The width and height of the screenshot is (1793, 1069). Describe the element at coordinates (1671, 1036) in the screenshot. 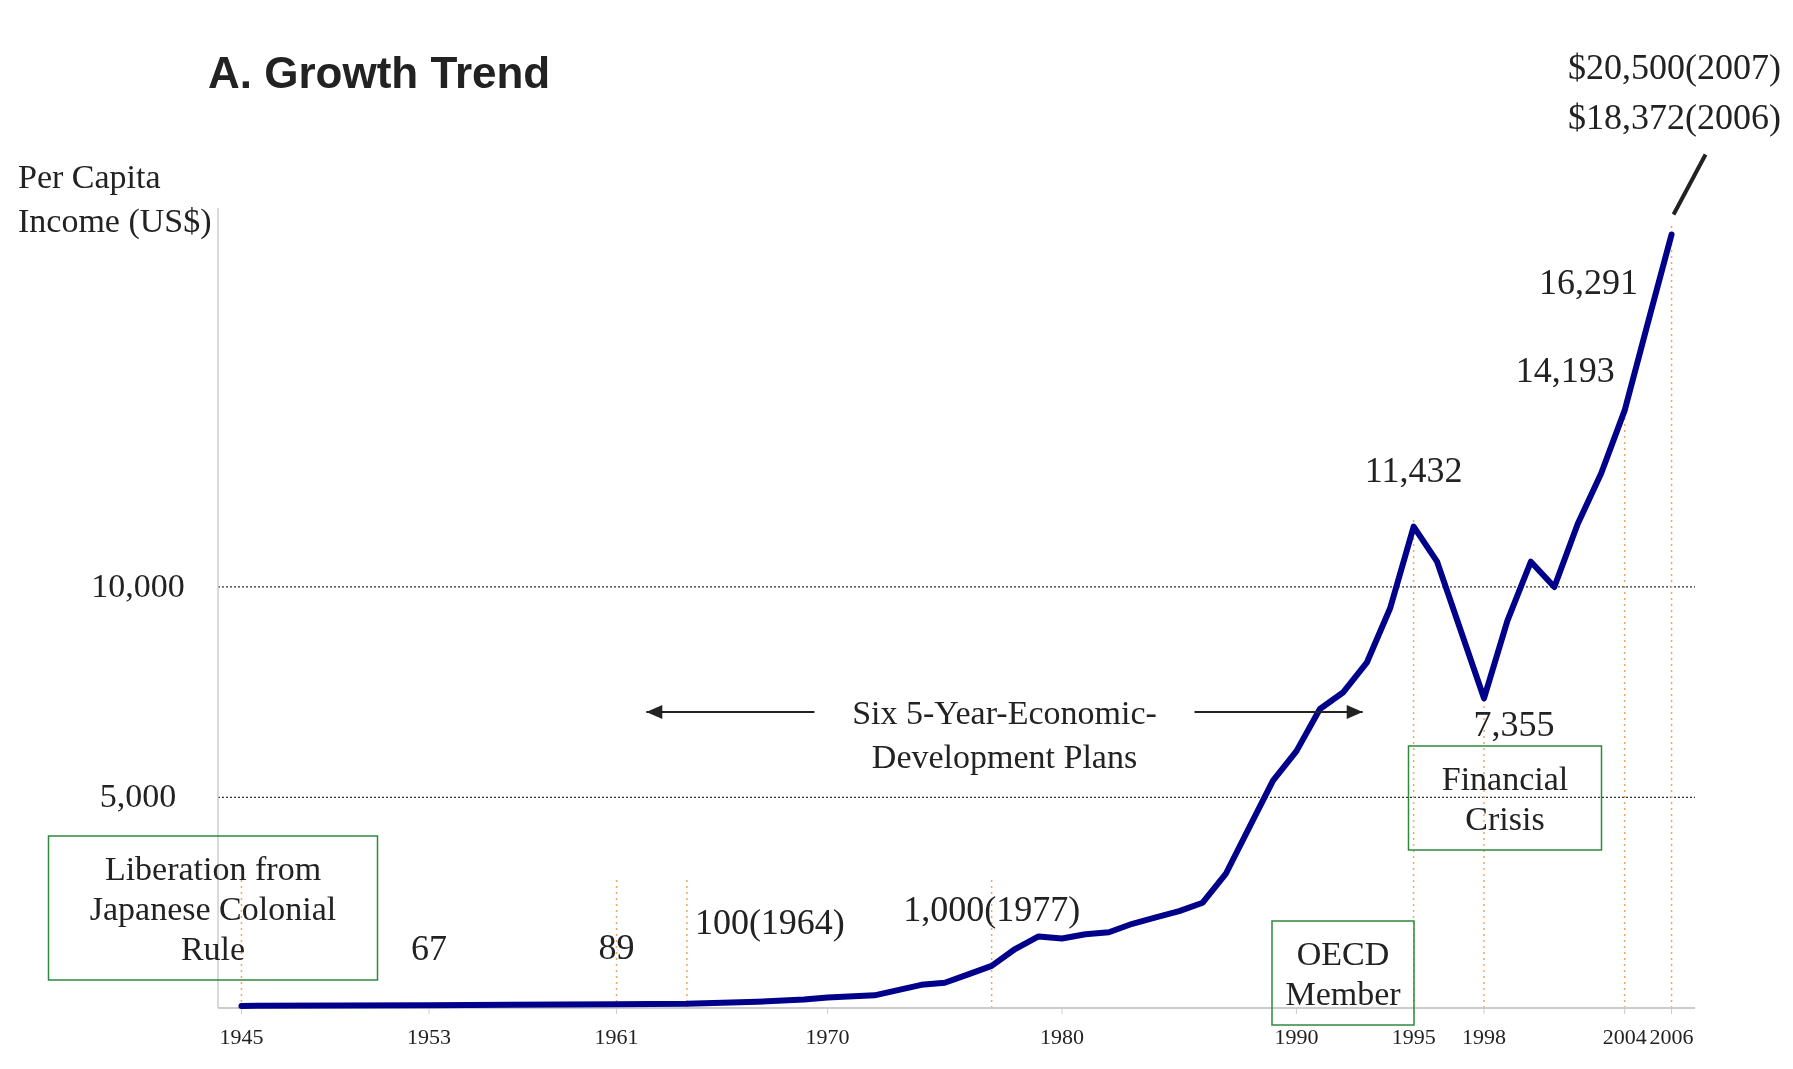

I see `x-tick-label: 2006` at that location.